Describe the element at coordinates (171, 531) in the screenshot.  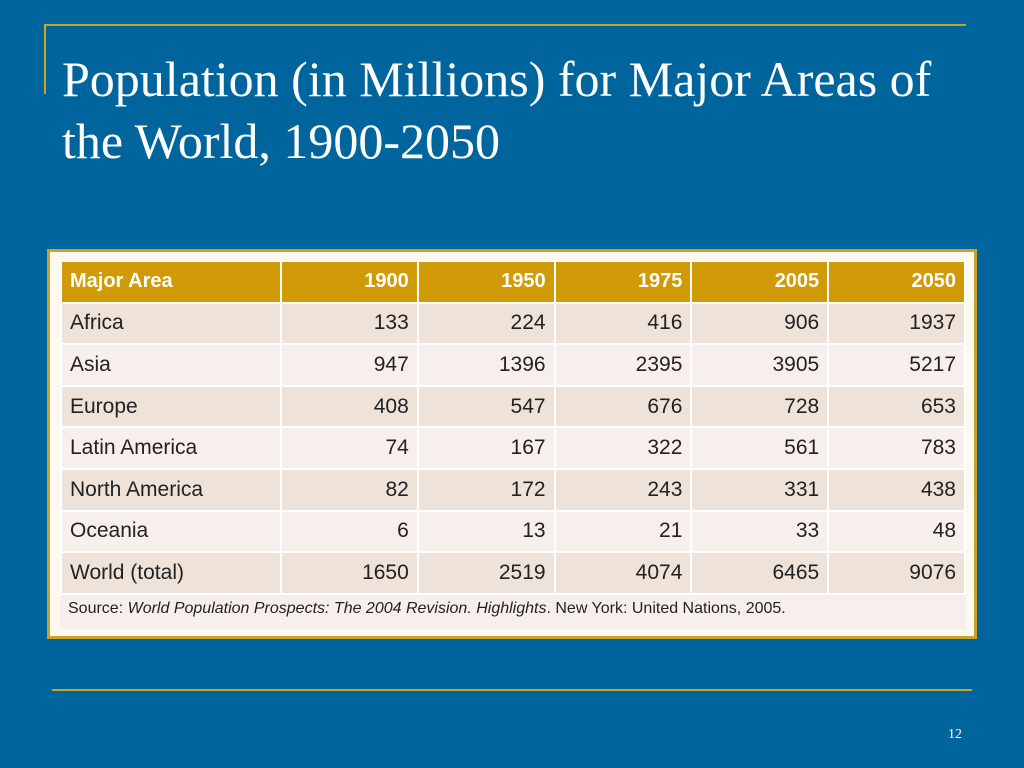
I see `cell-area: Oceania` at that location.